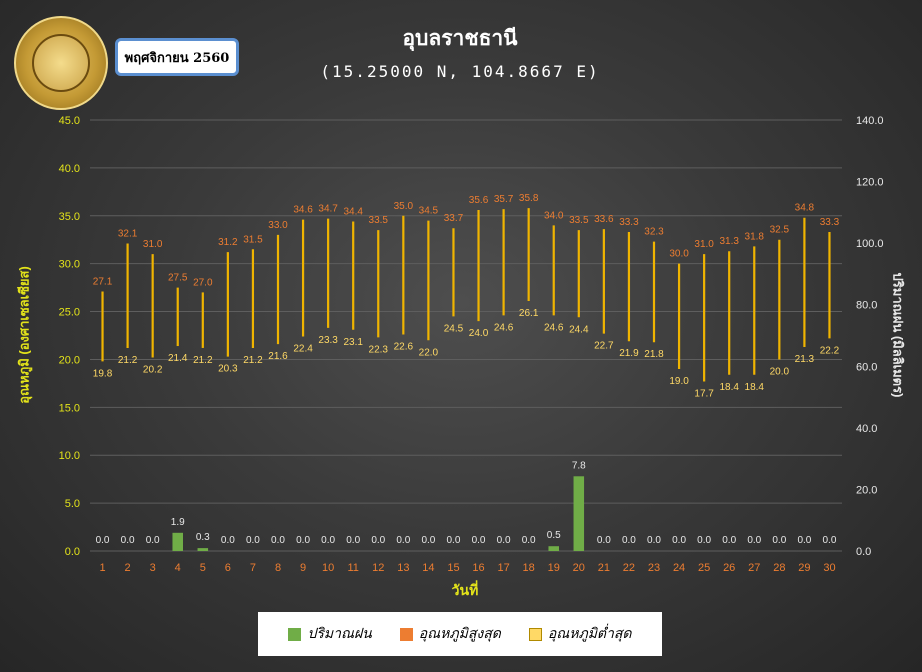 This screenshot has height=672, width=922. Describe the element at coordinates (228, 568) in the screenshot. I see `x-tick-label: 6` at that location.